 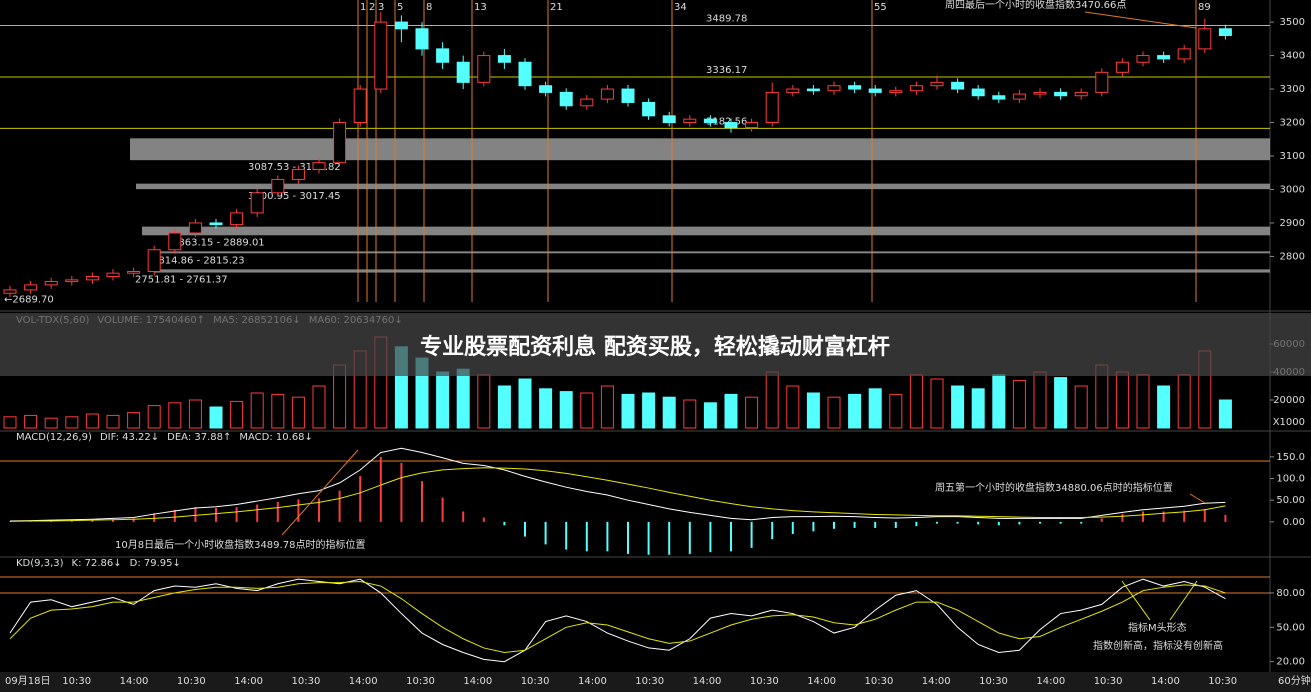 What do you see at coordinates (1294, 522) in the screenshot?
I see `y-tick-label: 0.00` at bounding box center [1294, 522].